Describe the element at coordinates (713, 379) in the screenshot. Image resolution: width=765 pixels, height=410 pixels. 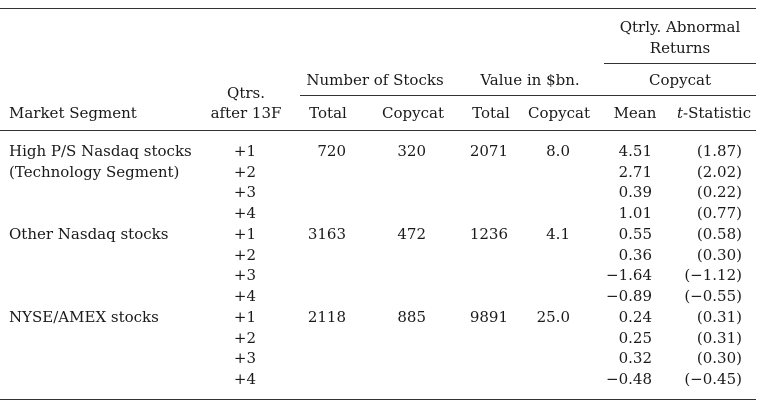
I see `t-statistic-value: (−0.45)` at that location.